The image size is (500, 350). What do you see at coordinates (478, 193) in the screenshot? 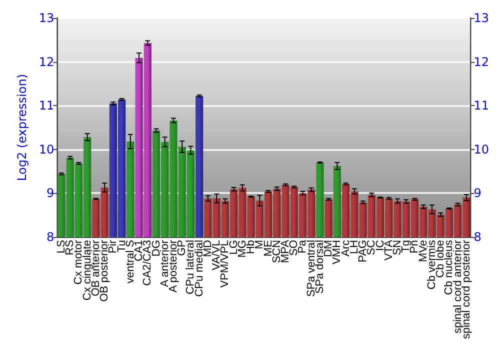
I see `y2-tick-label: 9` at bounding box center [478, 193].